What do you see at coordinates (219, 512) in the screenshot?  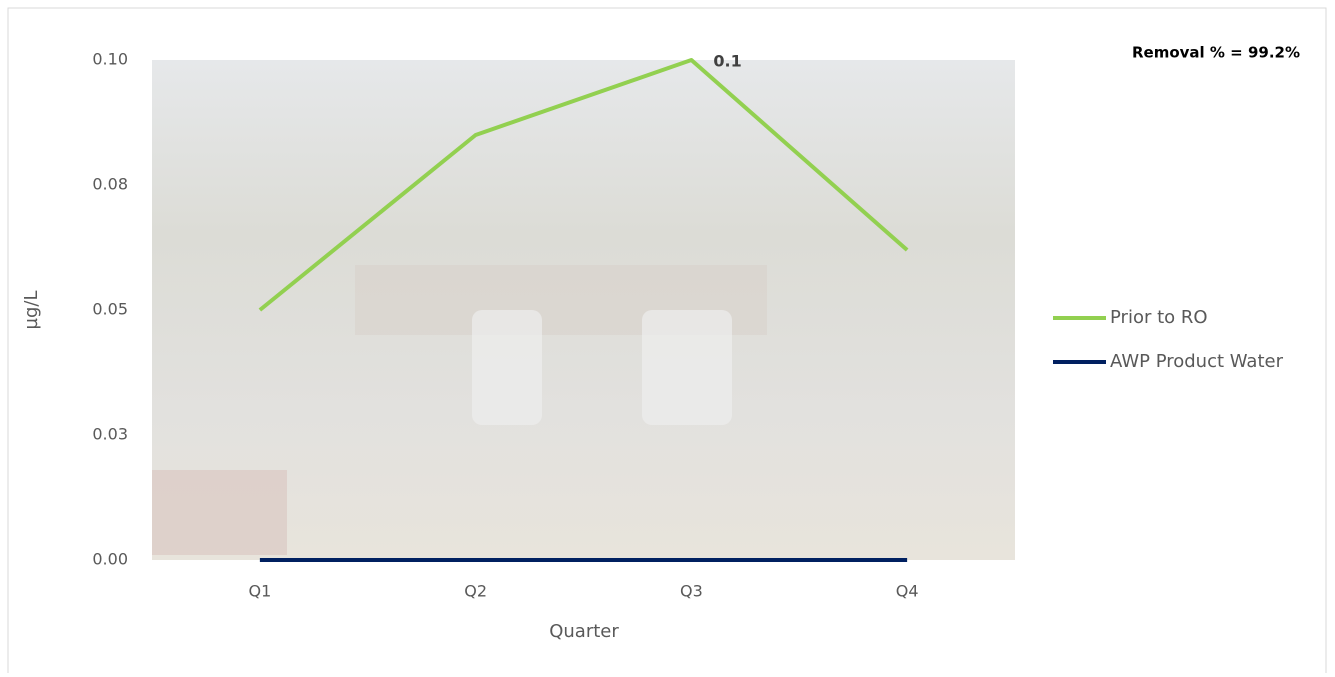 I see `background-roof` at bounding box center [219, 512].